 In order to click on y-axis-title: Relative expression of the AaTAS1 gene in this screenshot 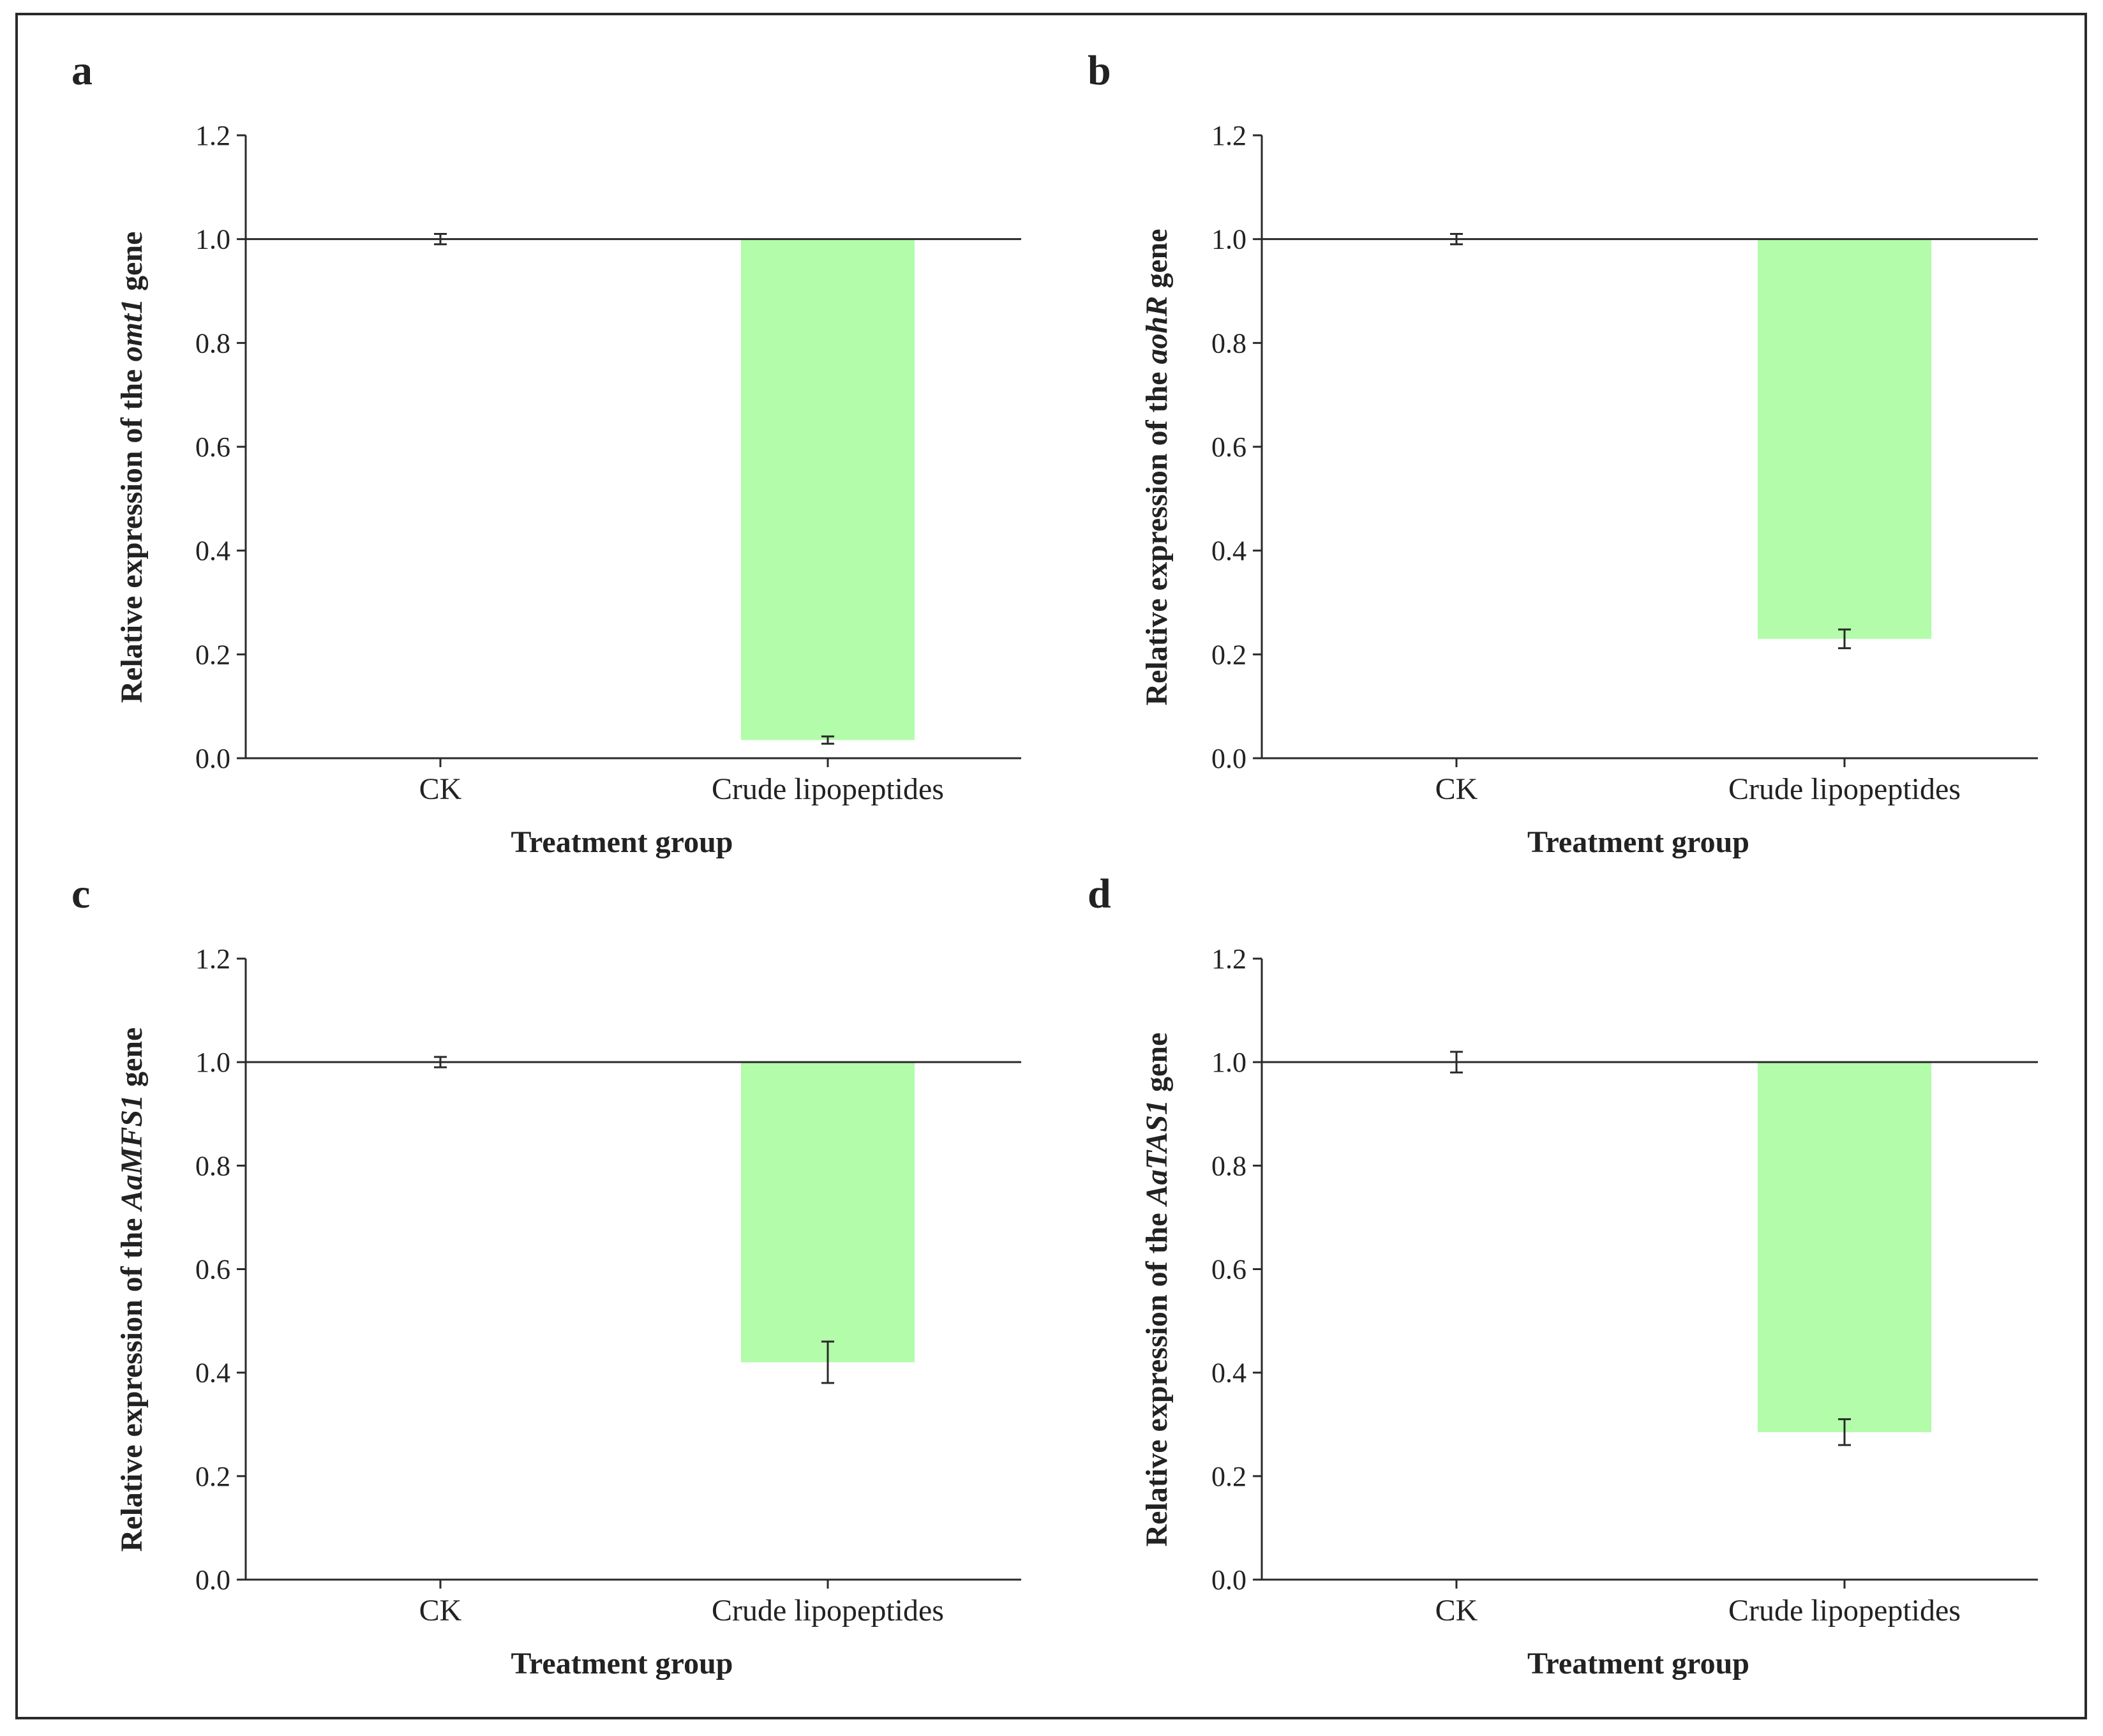, I will do `click(1157, 1290)`.